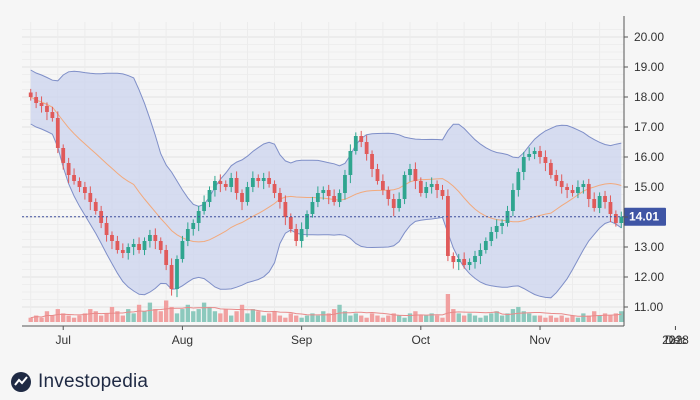  What do you see at coordinates (302, 340) in the screenshot?
I see `x-tick-label: Sep` at bounding box center [302, 340].